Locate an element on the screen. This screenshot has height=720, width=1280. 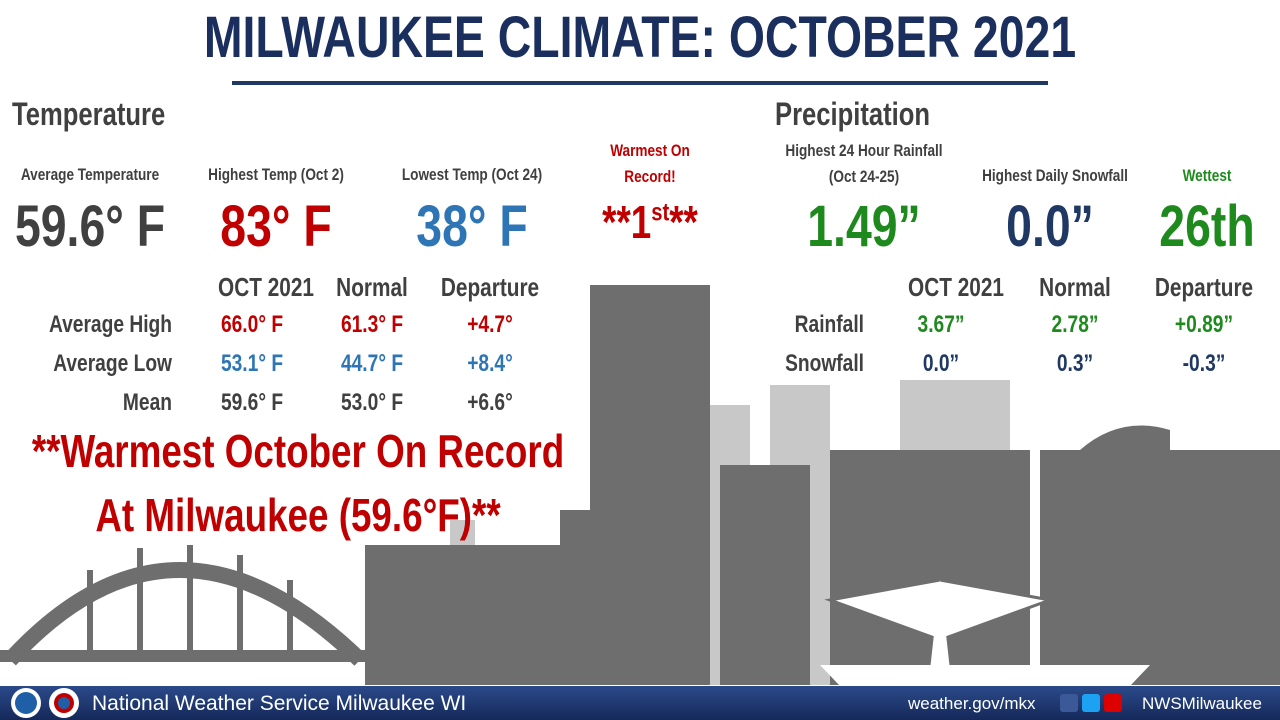
page-title: MILWAUKEE CLIMATE: OCTOBER 2021 is located at coordinates (640, 37).